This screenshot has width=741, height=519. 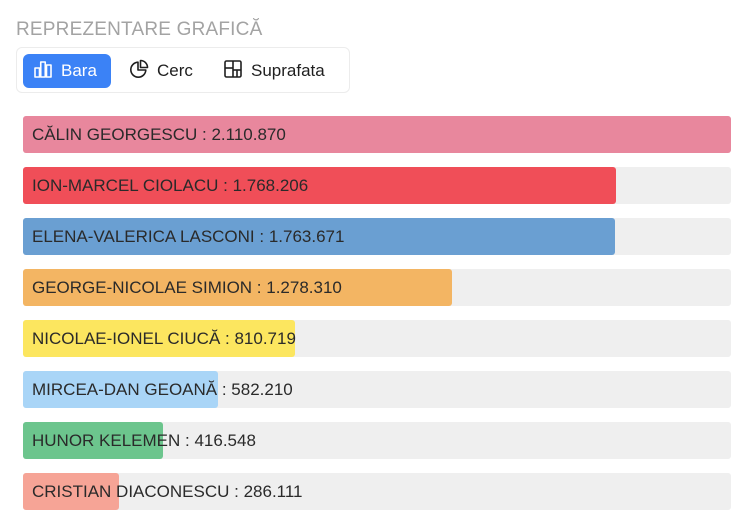 I want to click on bar-track: ELENA-VALERICA LASCONI : 1.763.671, so click(x=377, y=236).